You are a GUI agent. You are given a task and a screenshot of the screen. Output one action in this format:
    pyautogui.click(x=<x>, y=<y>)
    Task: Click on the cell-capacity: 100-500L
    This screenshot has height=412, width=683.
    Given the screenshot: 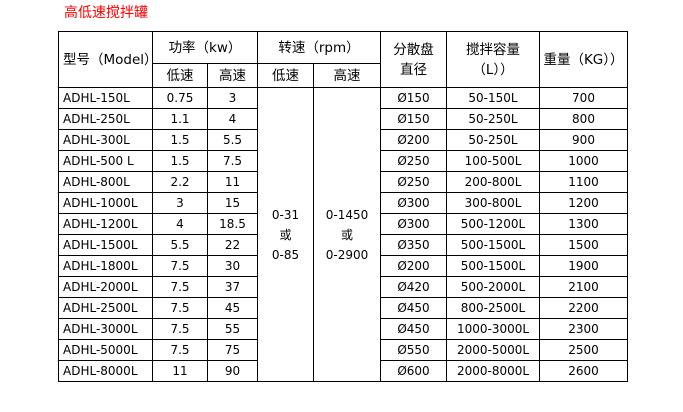 What is the action you would take?
    pyautogui.click(x=493, y=161)
    